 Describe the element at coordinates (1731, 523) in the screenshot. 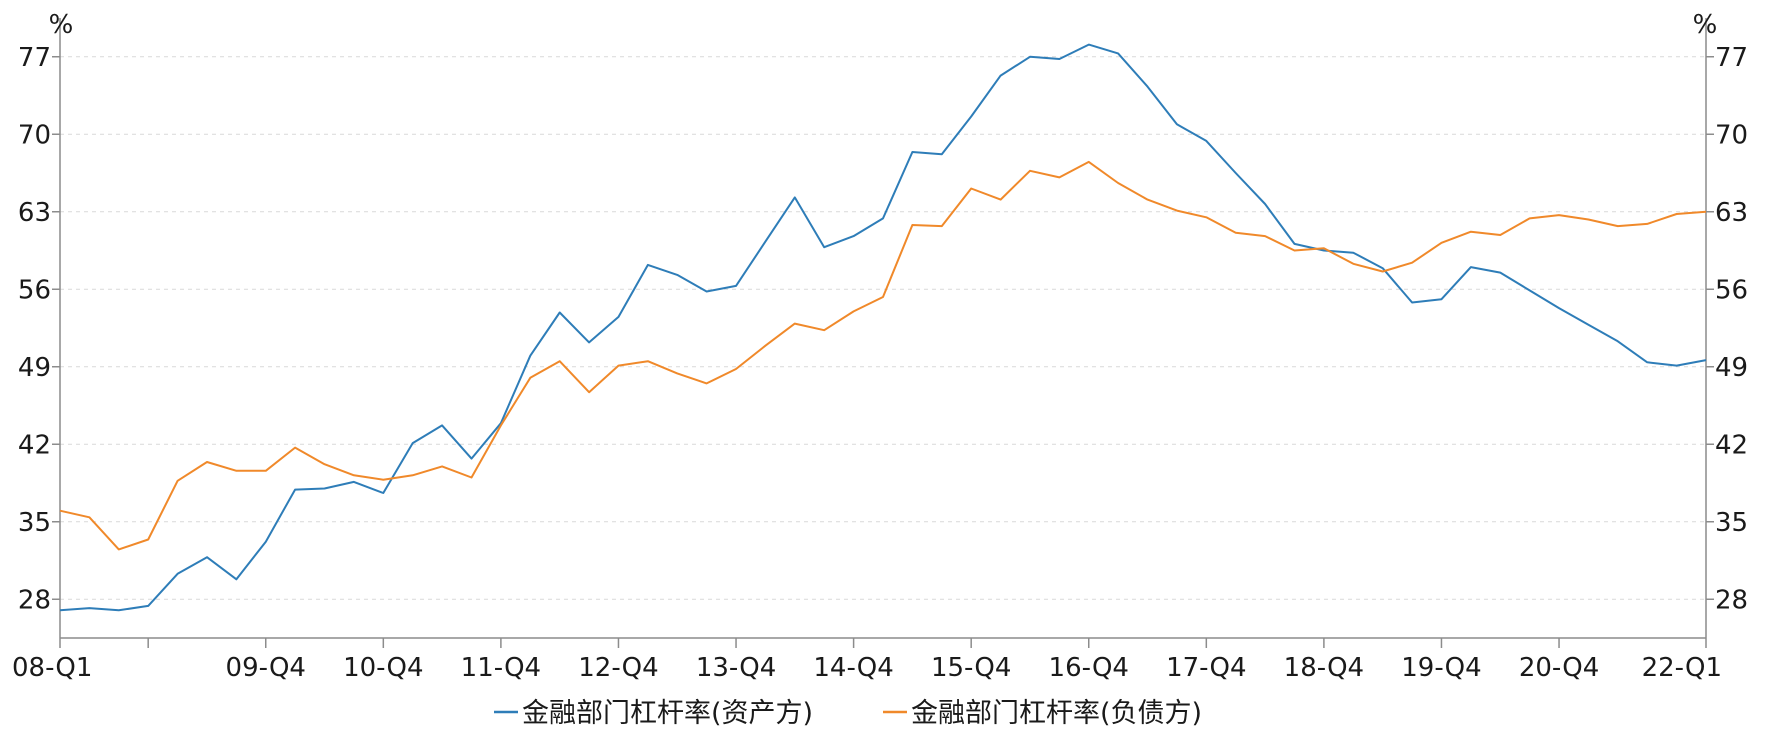

I see `right-y-tick-label: 35` at that location.